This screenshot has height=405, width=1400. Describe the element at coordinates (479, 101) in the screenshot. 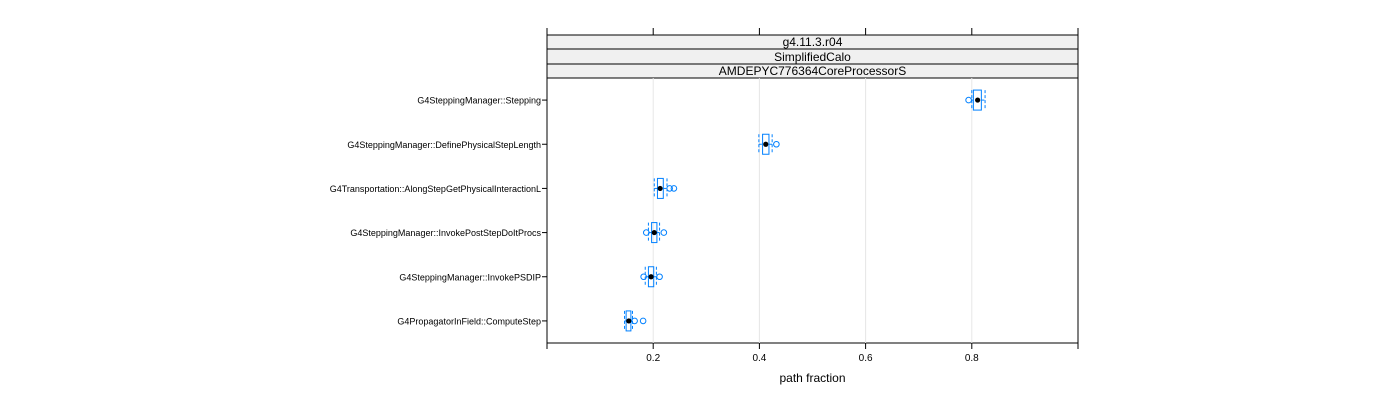

I see `y-category-label: G4SteppingManager::Stepping` at that location.